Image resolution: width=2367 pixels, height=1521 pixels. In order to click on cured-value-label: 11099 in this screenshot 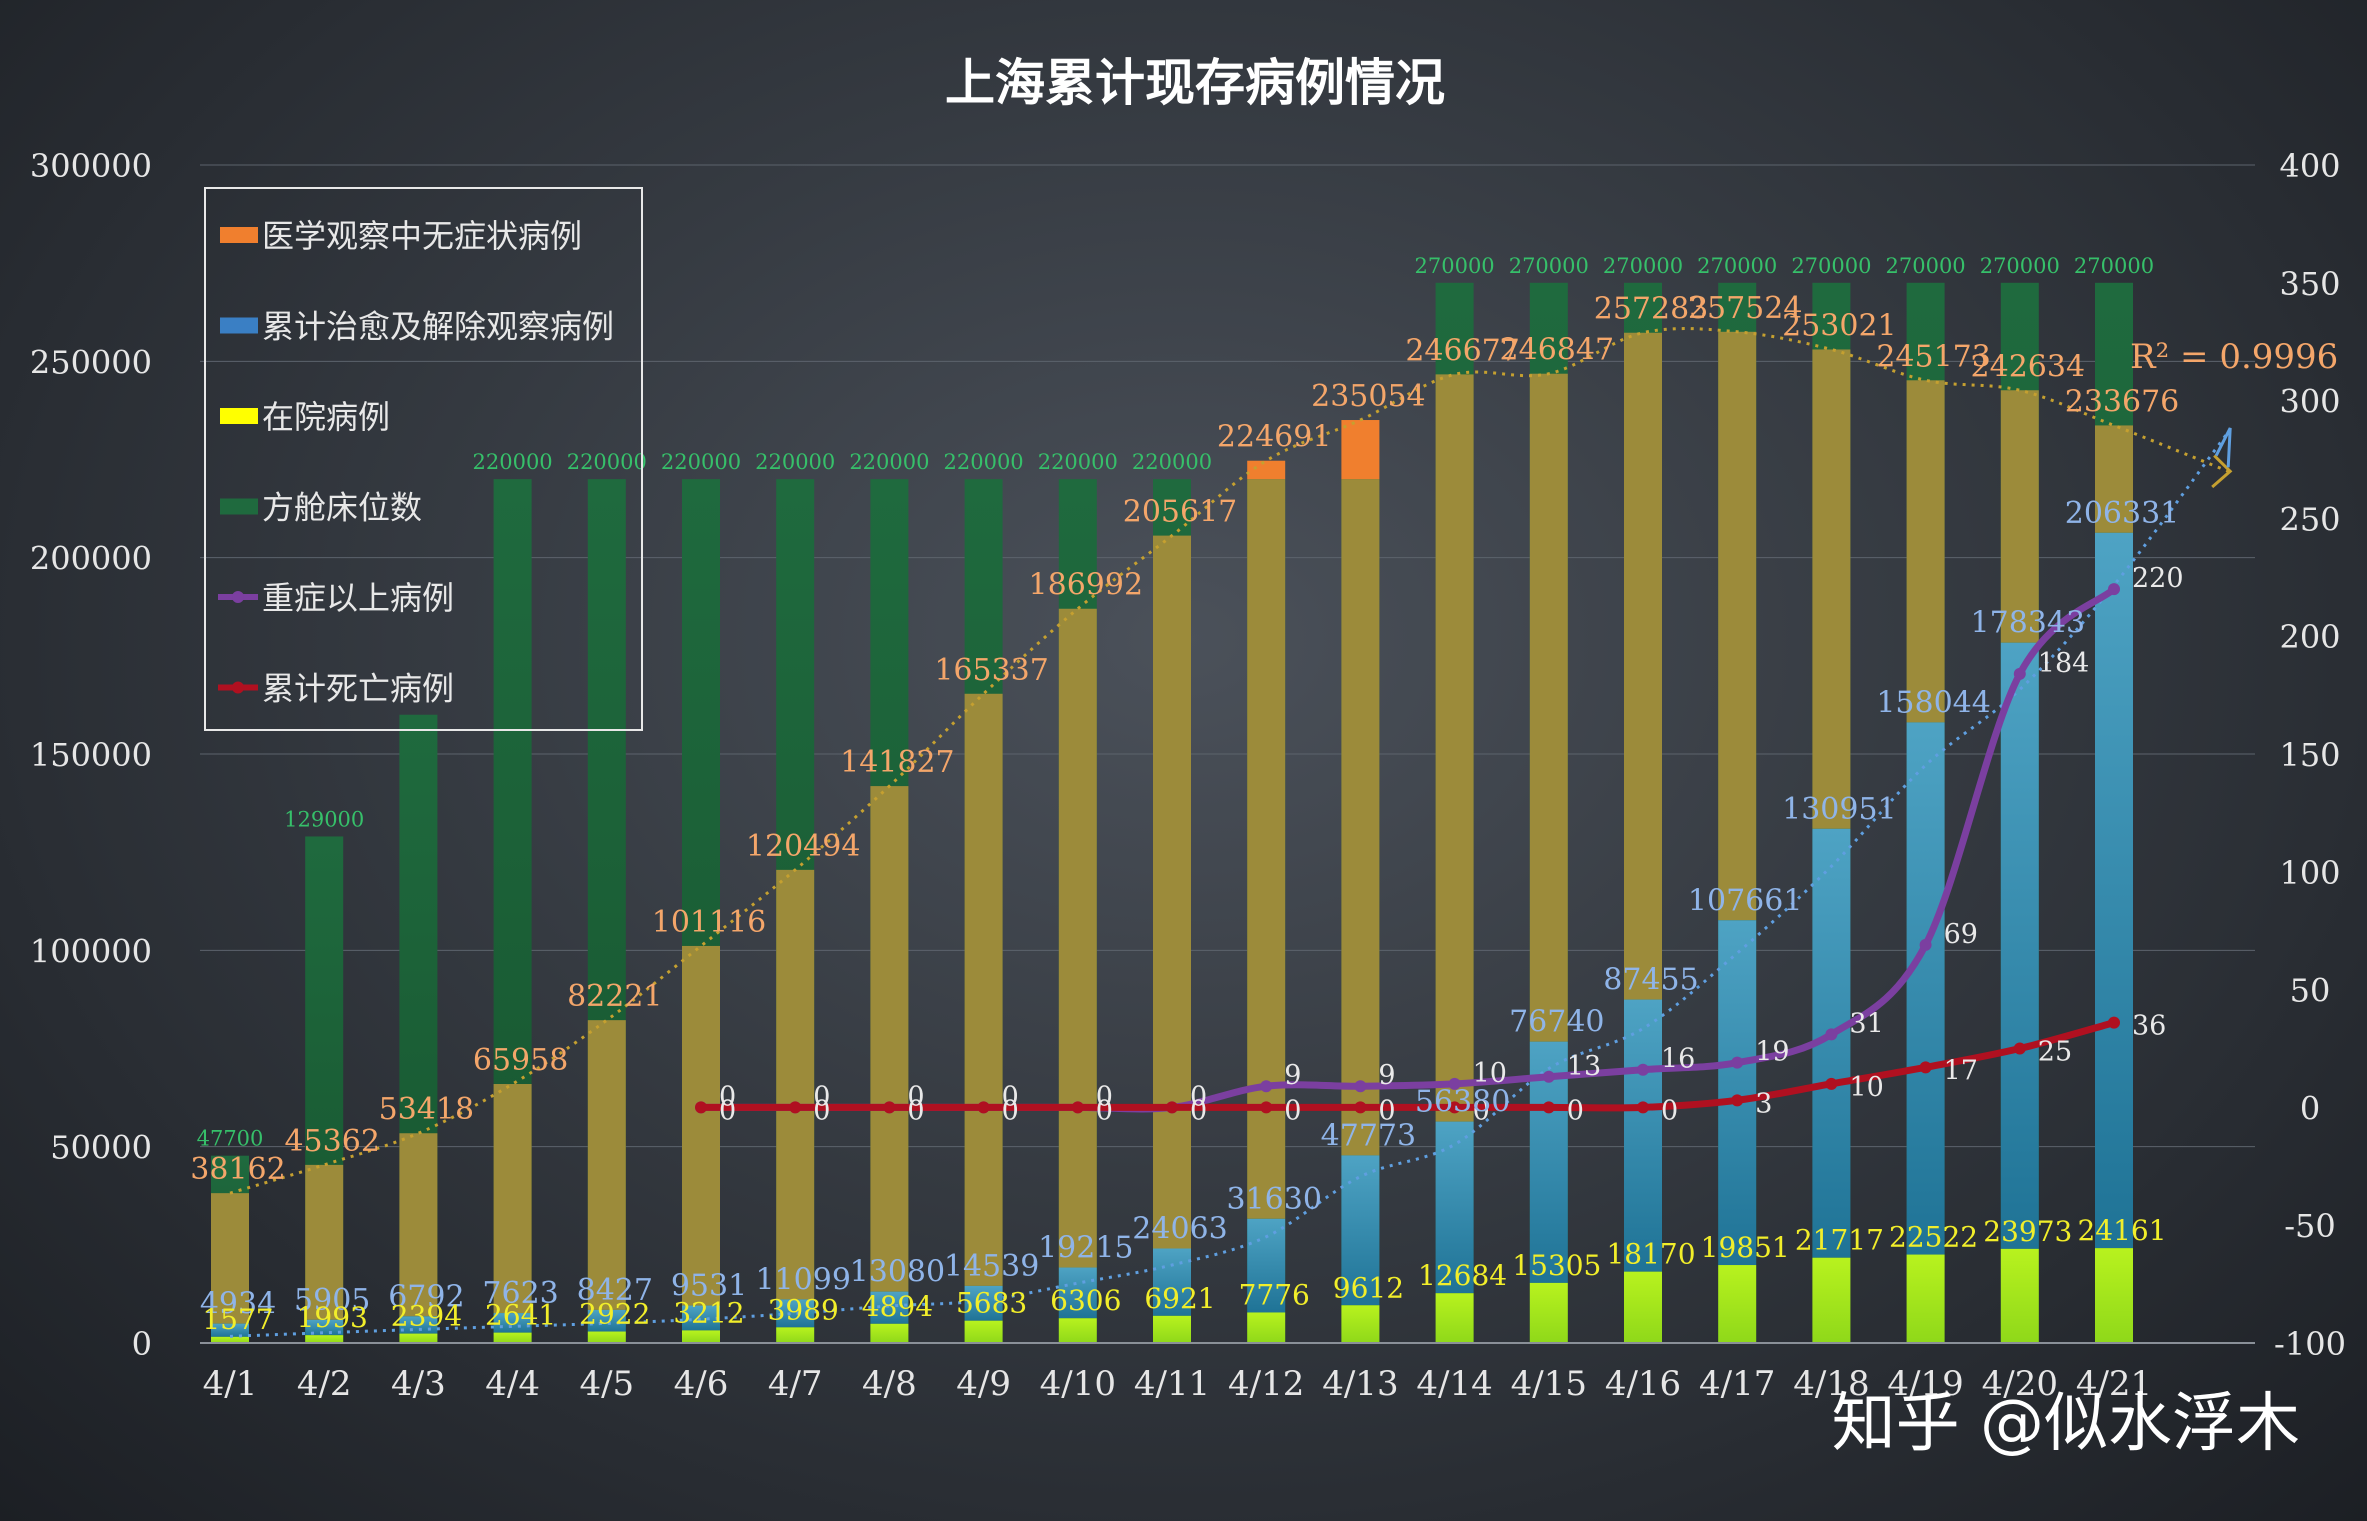, I will do `click(802, 1279)`.